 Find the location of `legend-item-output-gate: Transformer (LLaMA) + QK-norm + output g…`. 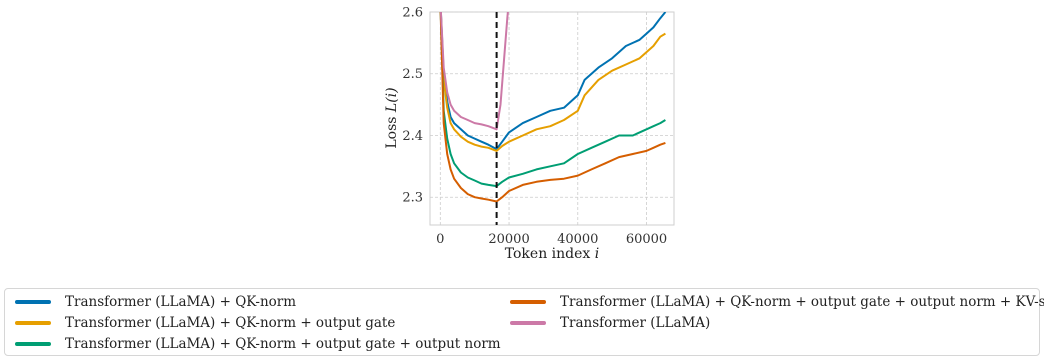

legend-item-output-gate: Transformer (LLaMA) + QK-norm + output g… is located at coordinates (205, 323).